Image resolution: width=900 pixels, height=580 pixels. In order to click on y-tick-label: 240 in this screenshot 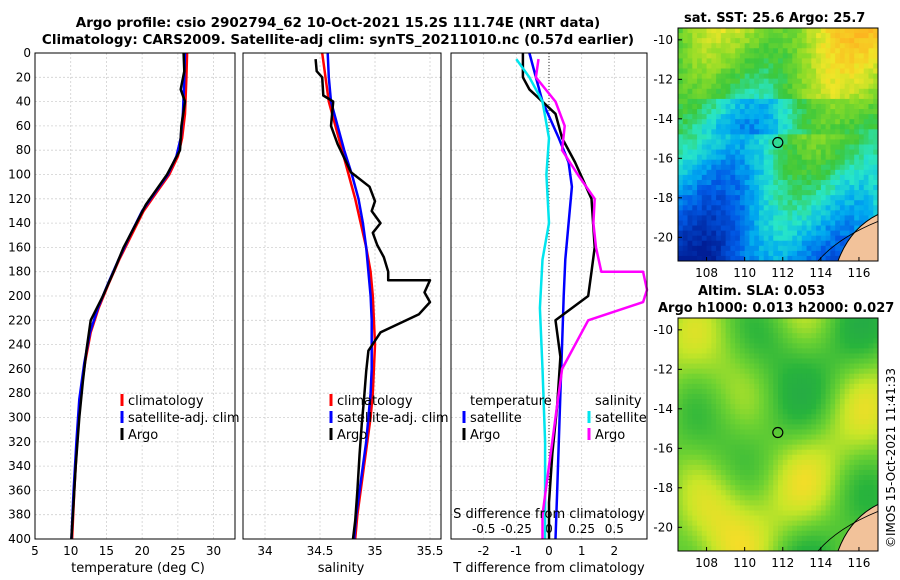, I will do `click(19, 345)`.